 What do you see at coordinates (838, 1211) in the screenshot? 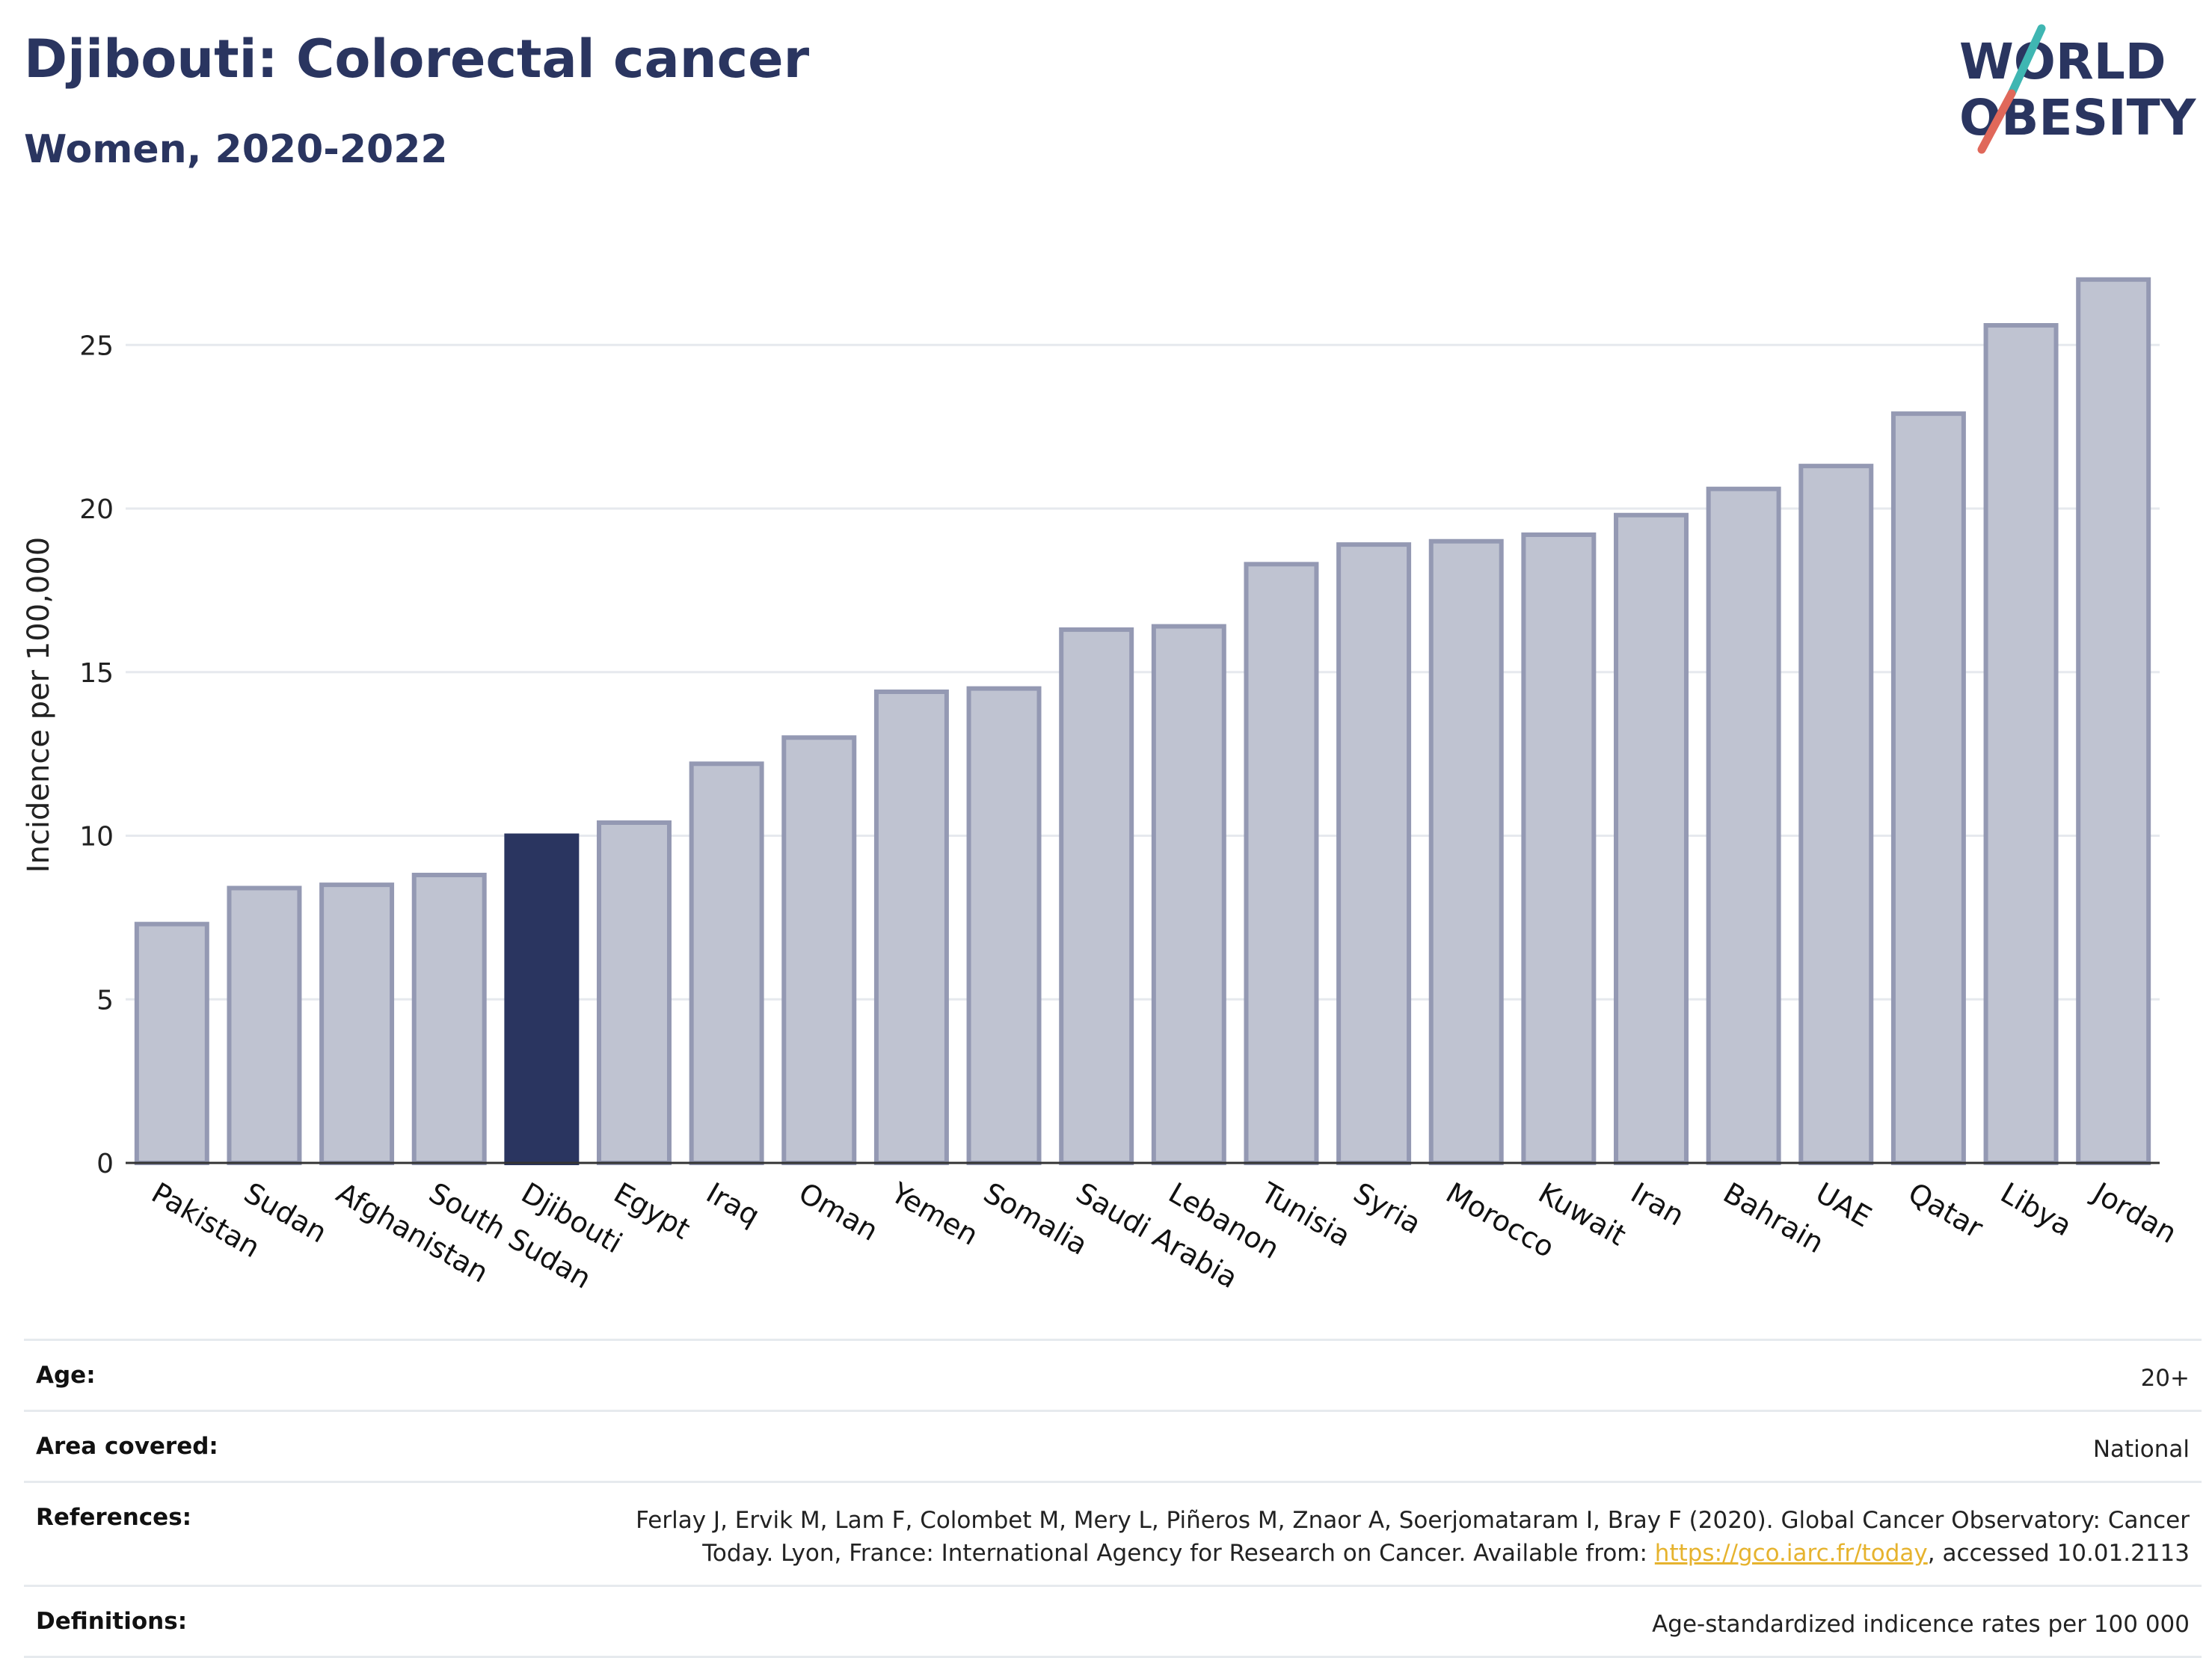
I see `x-tick-label: Oman` at bounding box center [838, 1211].